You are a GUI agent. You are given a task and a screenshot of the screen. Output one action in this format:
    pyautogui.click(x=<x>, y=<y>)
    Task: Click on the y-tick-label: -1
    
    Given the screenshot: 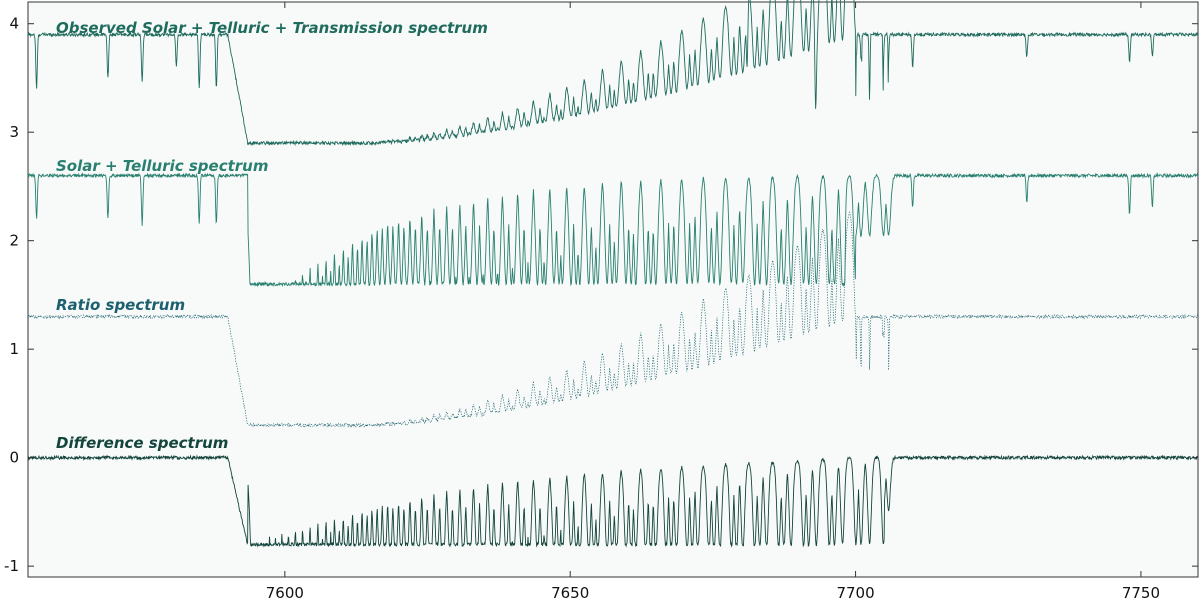 What is the action you would take?
    pyautogui.click(x=11, y=566)
    